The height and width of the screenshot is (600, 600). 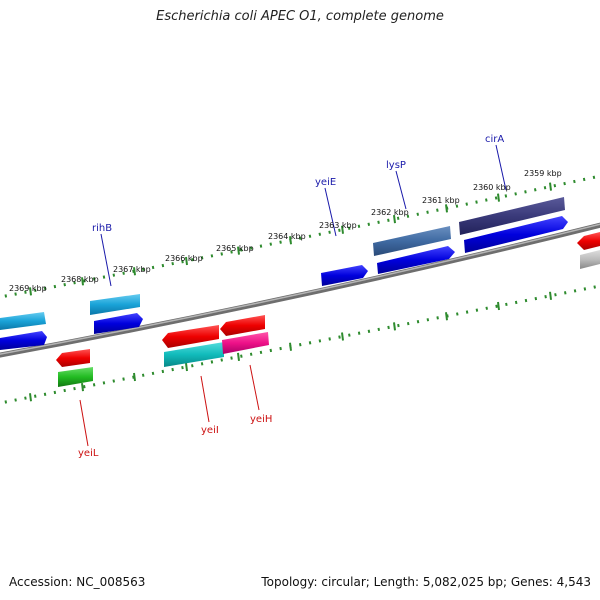 I want to click on gene-label-yeiL: yeiL, so click(x=88, y=453).